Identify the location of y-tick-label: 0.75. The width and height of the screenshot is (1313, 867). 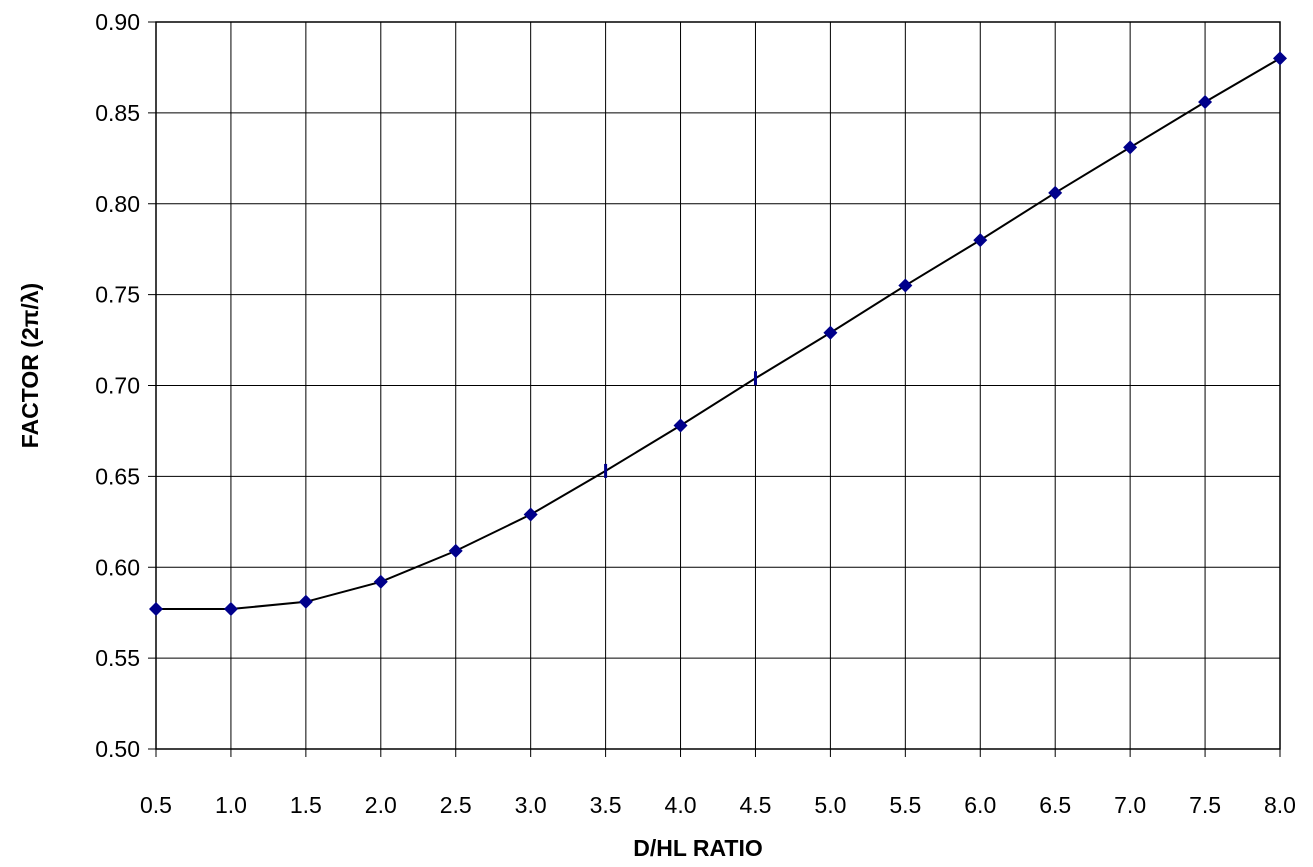
(117, 295).